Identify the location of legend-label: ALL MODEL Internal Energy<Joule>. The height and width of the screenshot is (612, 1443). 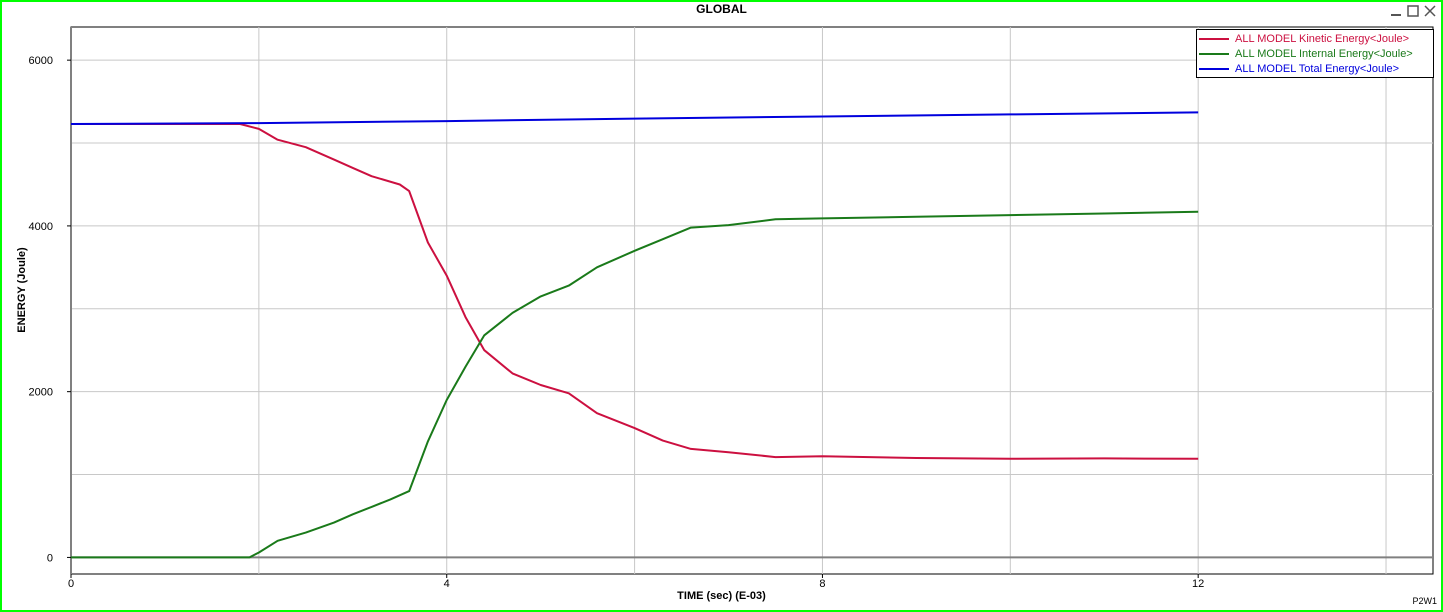
(1324, 53).